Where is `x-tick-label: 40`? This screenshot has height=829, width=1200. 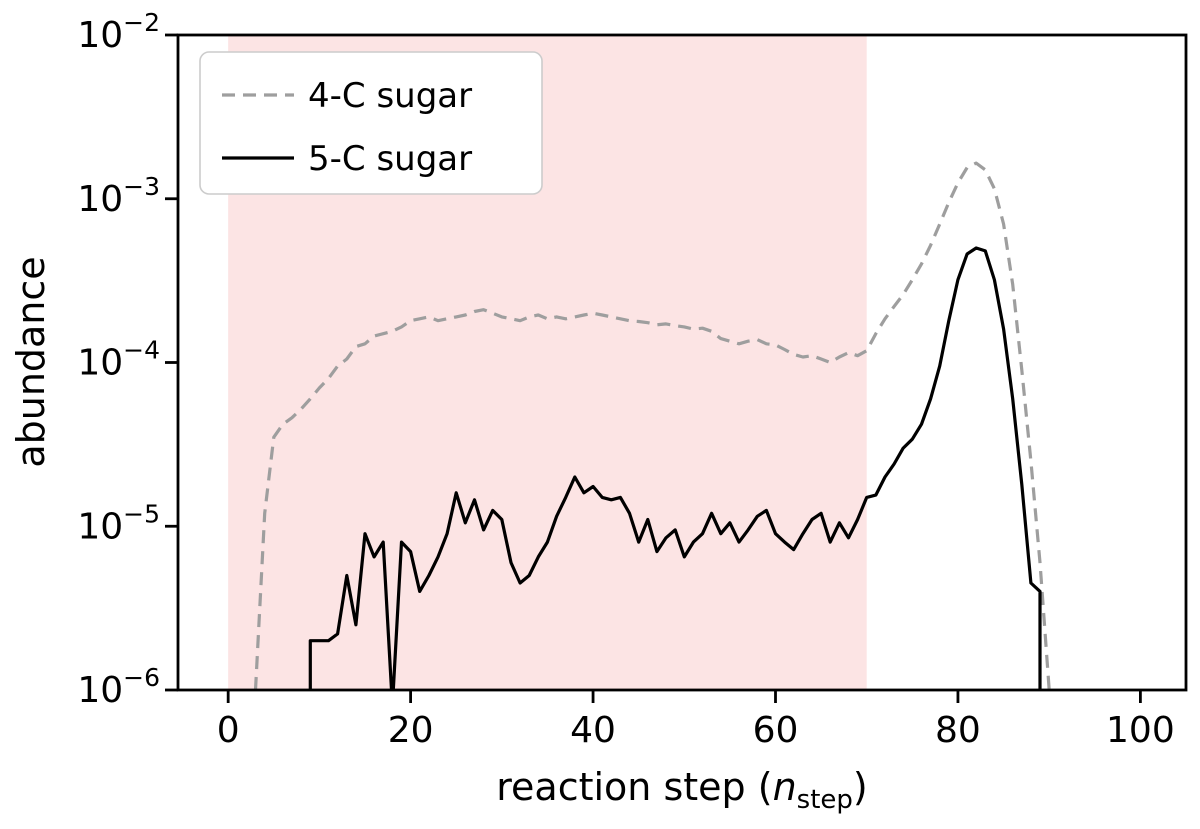
x-tick-label: 40 is located at coordinates (593, 730).